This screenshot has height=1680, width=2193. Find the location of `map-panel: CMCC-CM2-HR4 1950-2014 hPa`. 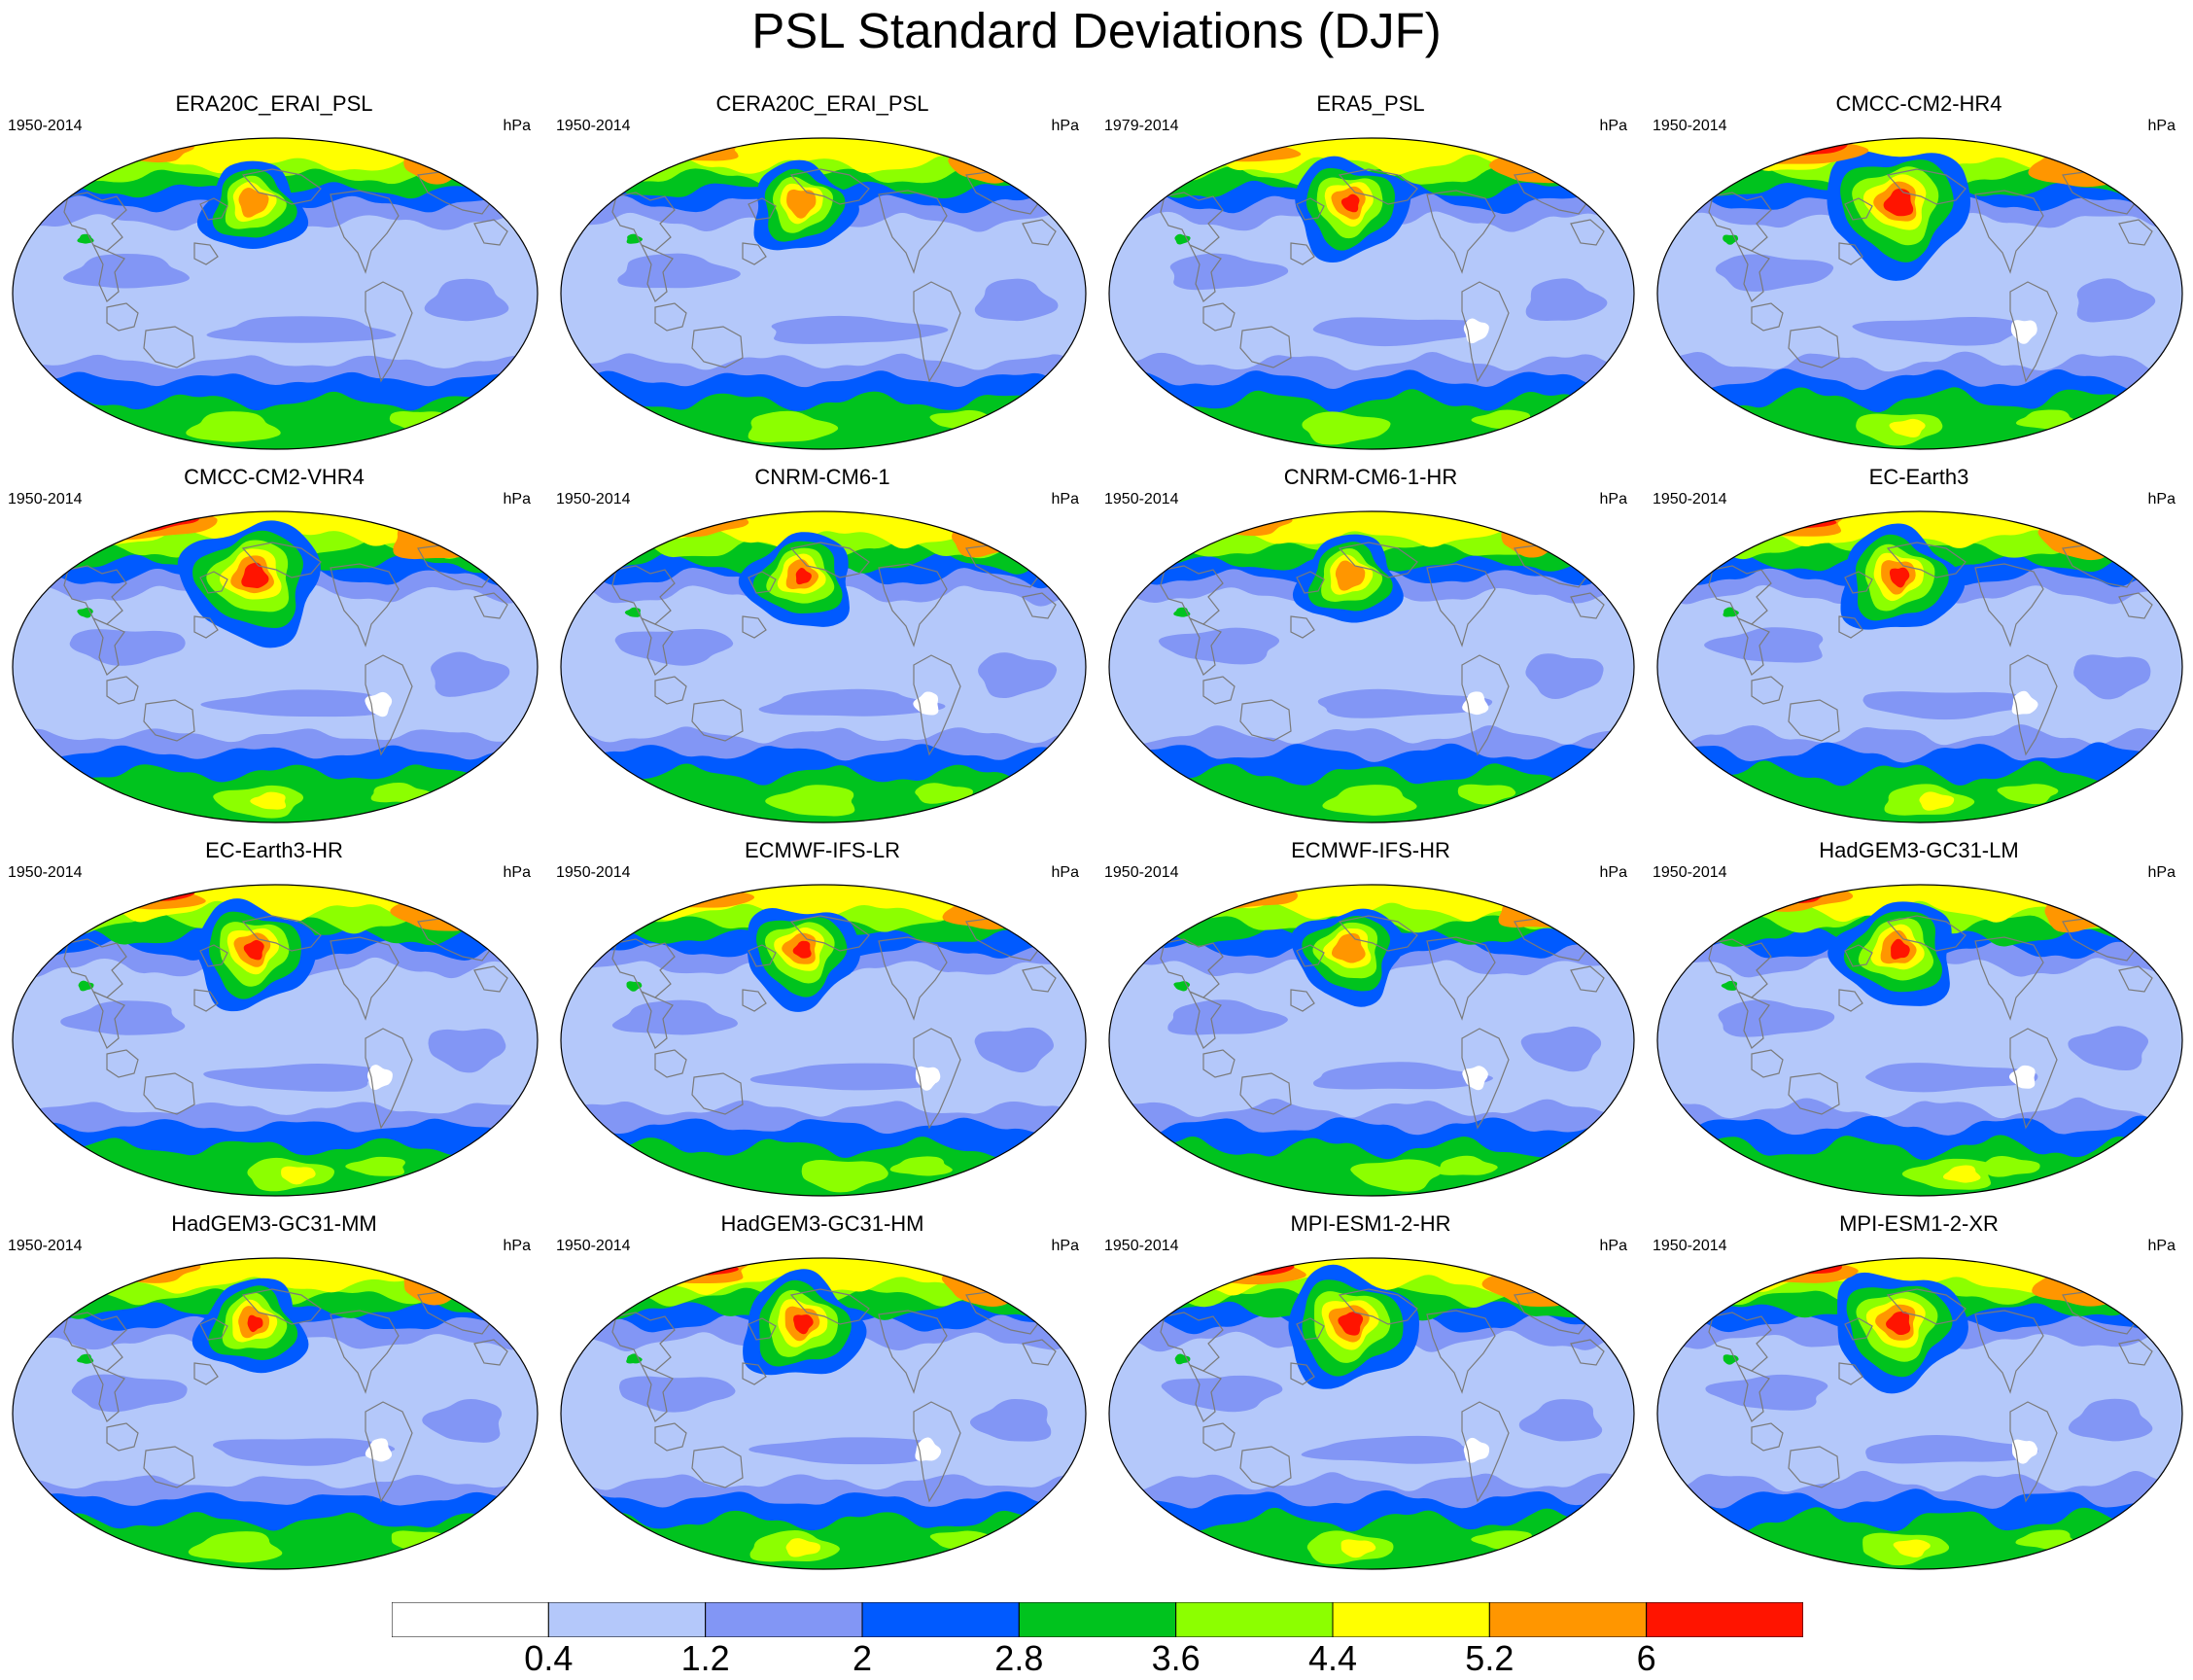

map-panel: CMCC-CM2-HR4 1950-2014 hPa is located at coordinates (1919, 278).